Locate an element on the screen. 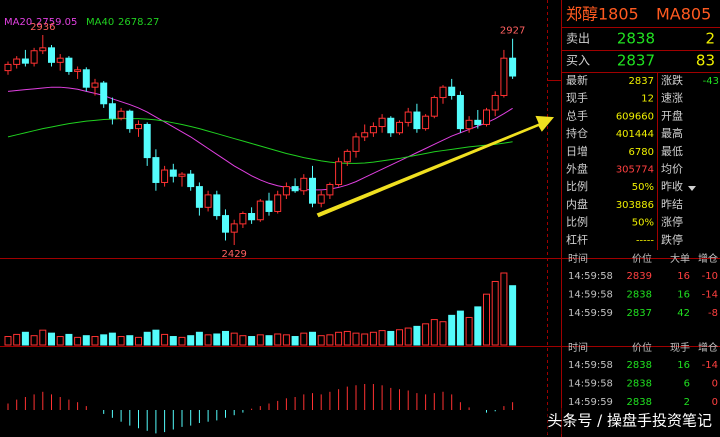  stat-value: -43 is located at coordinates (711, 81).